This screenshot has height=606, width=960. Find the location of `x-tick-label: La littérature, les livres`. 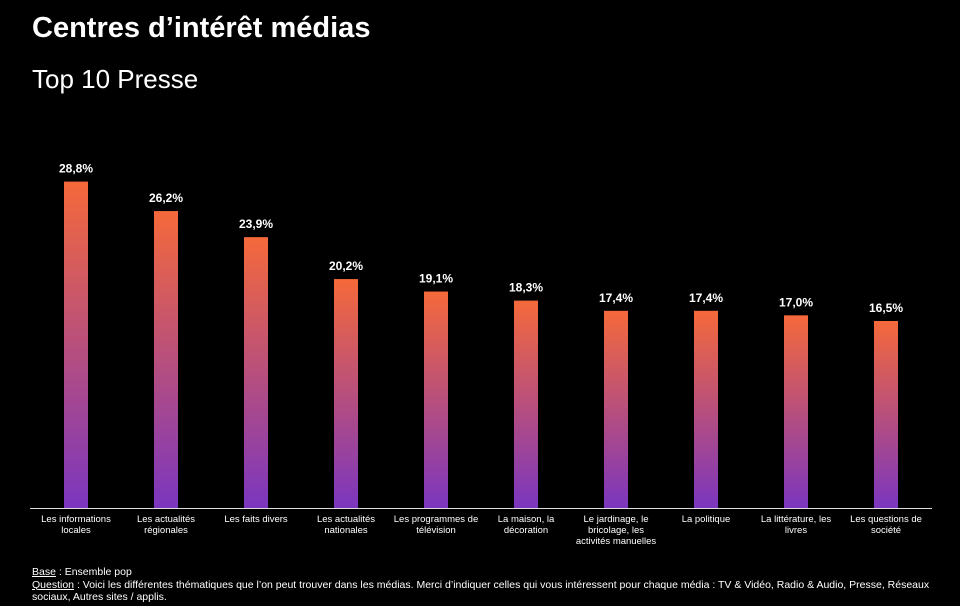

x-tick-label: La littérature, les livres is located at coordinates (796, 525).